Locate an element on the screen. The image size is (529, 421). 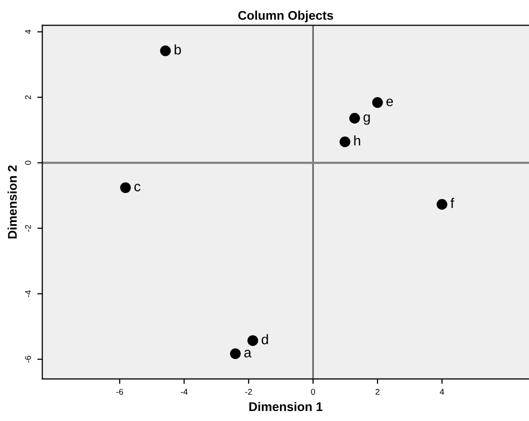
y-tick-label: -2 is located at coordinates (28, 228).